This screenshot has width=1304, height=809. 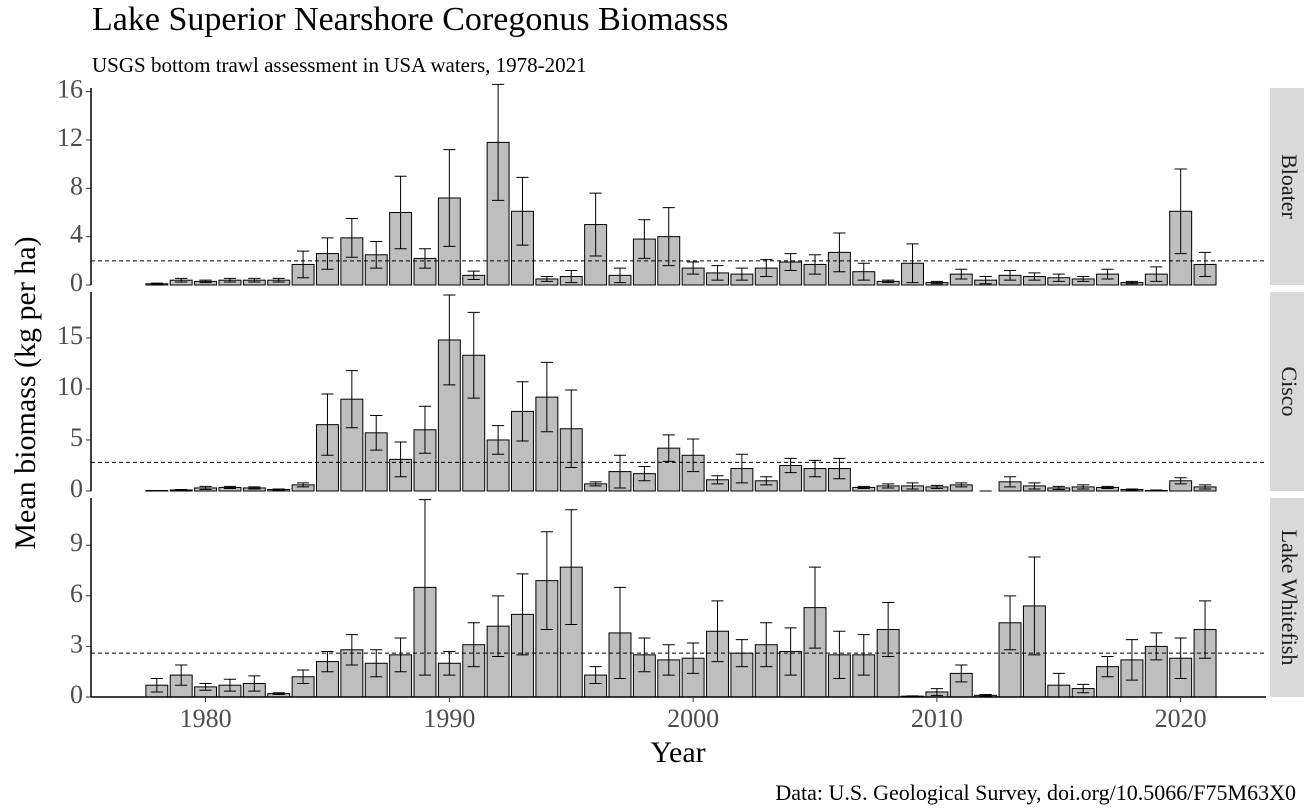 I want to click on y-tick-label: 16, so click(x=70, y=89).